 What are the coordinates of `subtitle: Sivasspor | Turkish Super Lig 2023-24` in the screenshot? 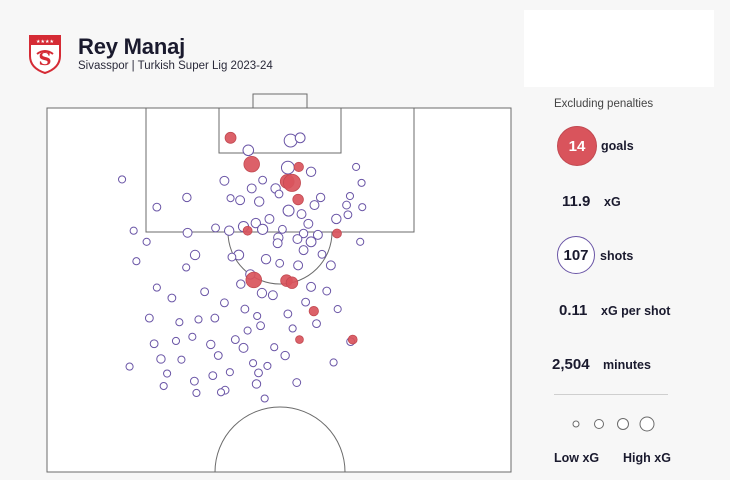 It's located at (175, 66).